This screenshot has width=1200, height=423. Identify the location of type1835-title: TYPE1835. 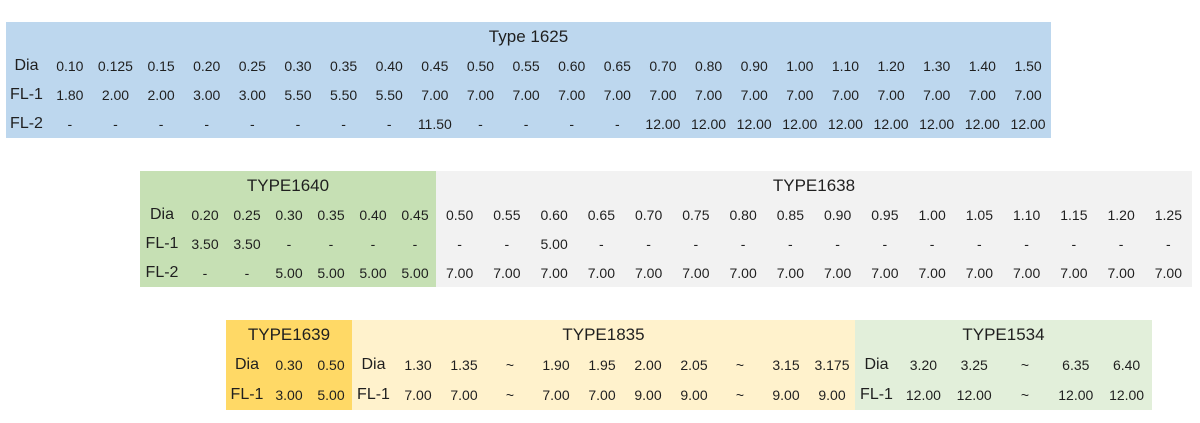
(603, 334).